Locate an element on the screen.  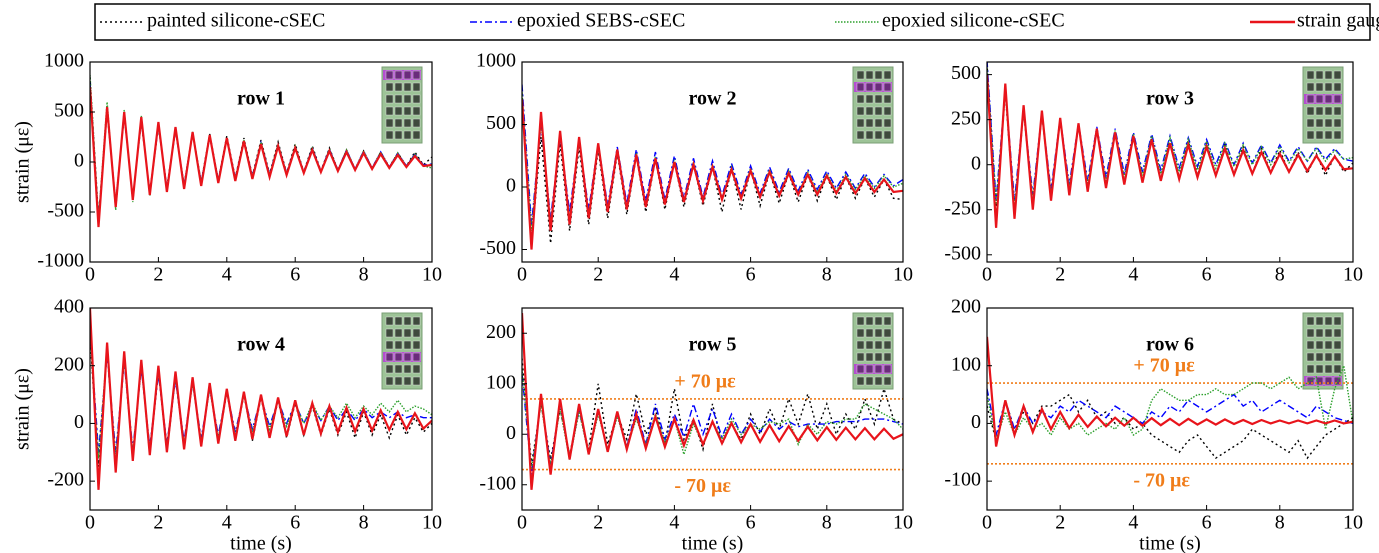
subplot-title: row 6 is located at coordinates (1170, 345).